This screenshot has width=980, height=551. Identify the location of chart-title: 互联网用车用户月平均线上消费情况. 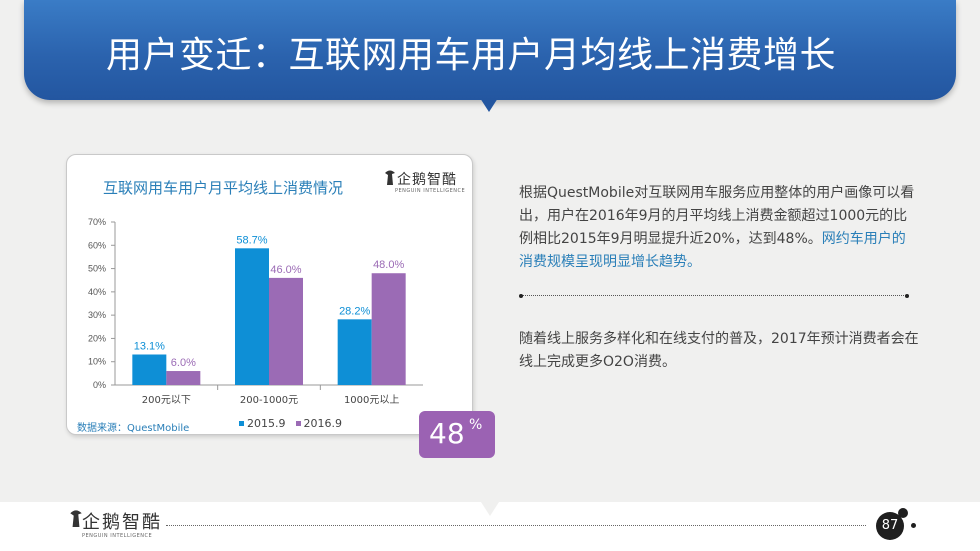
(223, 188).